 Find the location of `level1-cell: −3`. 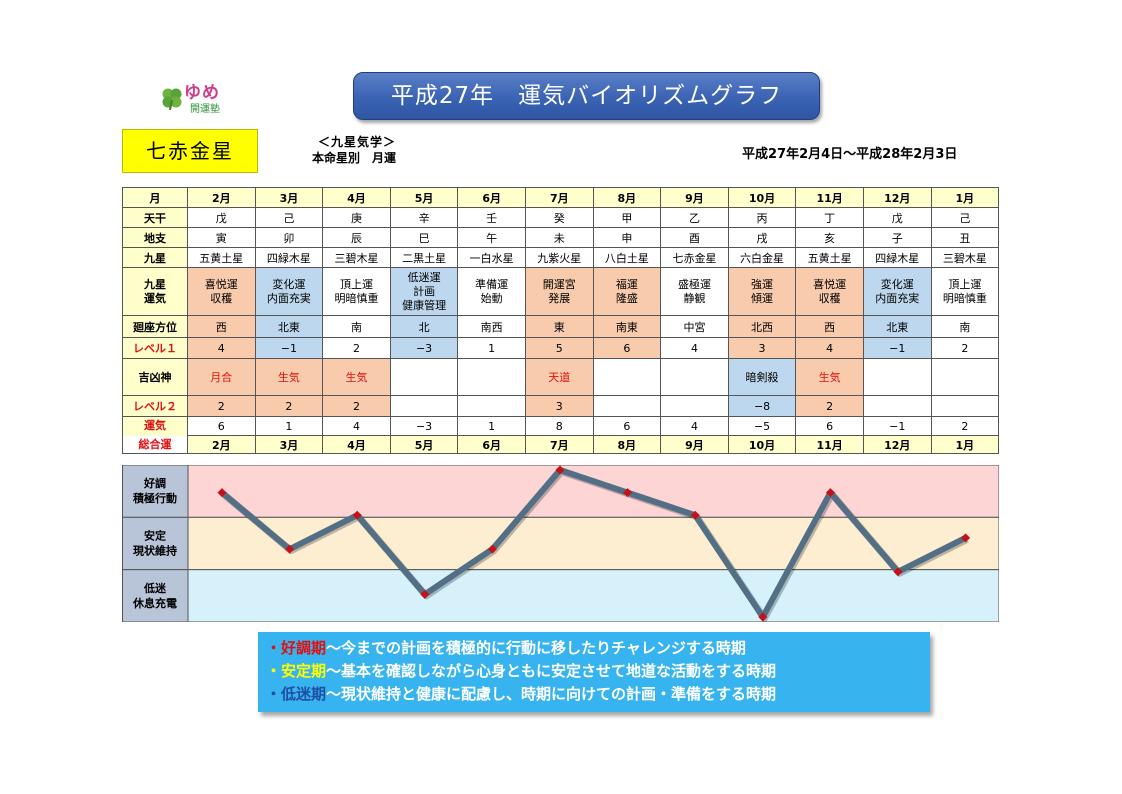

level1-cell: −3 is located at coordinates (424, 348).